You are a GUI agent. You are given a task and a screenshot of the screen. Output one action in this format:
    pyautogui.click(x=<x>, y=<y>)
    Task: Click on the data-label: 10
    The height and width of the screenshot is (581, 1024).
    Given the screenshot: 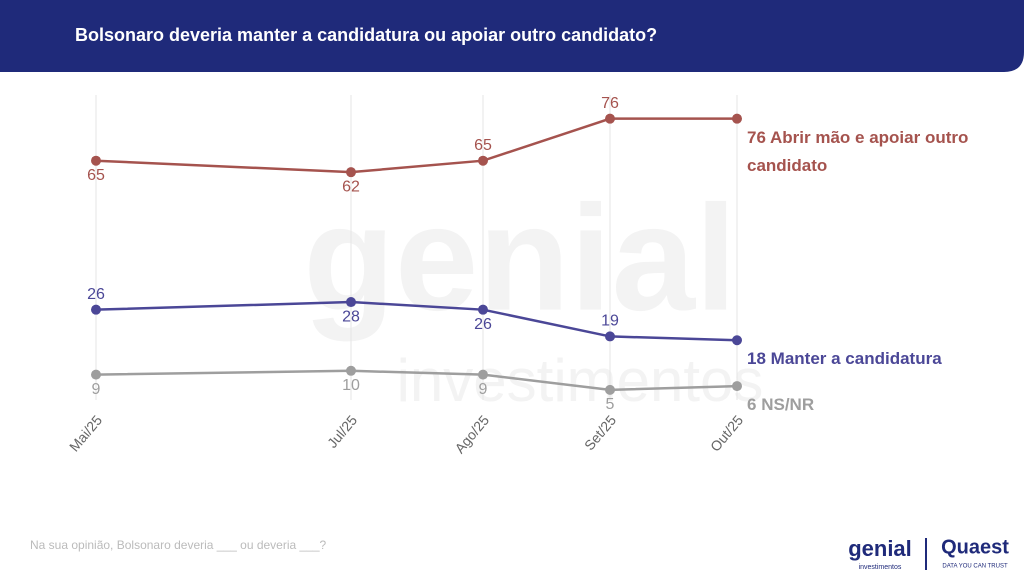 What is the action you would take?
    pyautogui.click(x=351, y=385)
    